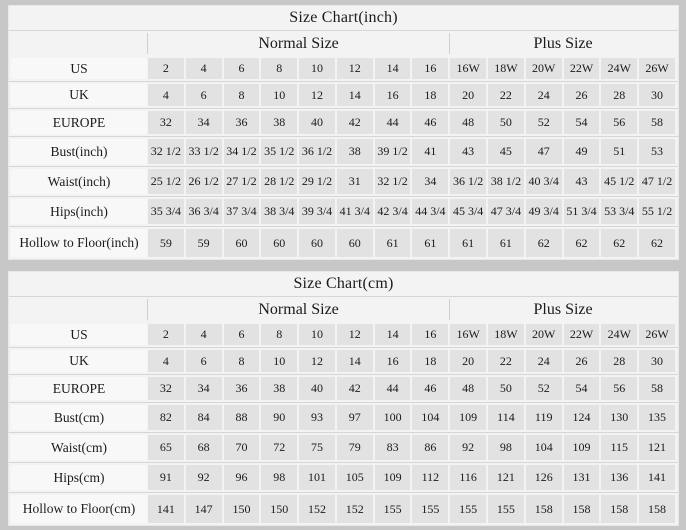 The height and width of the screenshot is (530, 686). I want to click on size-value-cell: 36 1/2, so click(468, 181).